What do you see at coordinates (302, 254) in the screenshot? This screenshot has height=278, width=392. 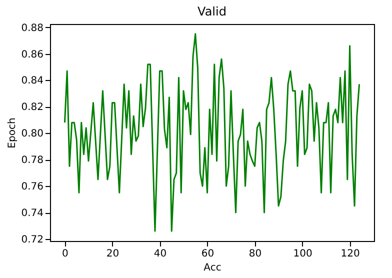 I see `x-tick-label: 100` at bounding box center [302, 254].